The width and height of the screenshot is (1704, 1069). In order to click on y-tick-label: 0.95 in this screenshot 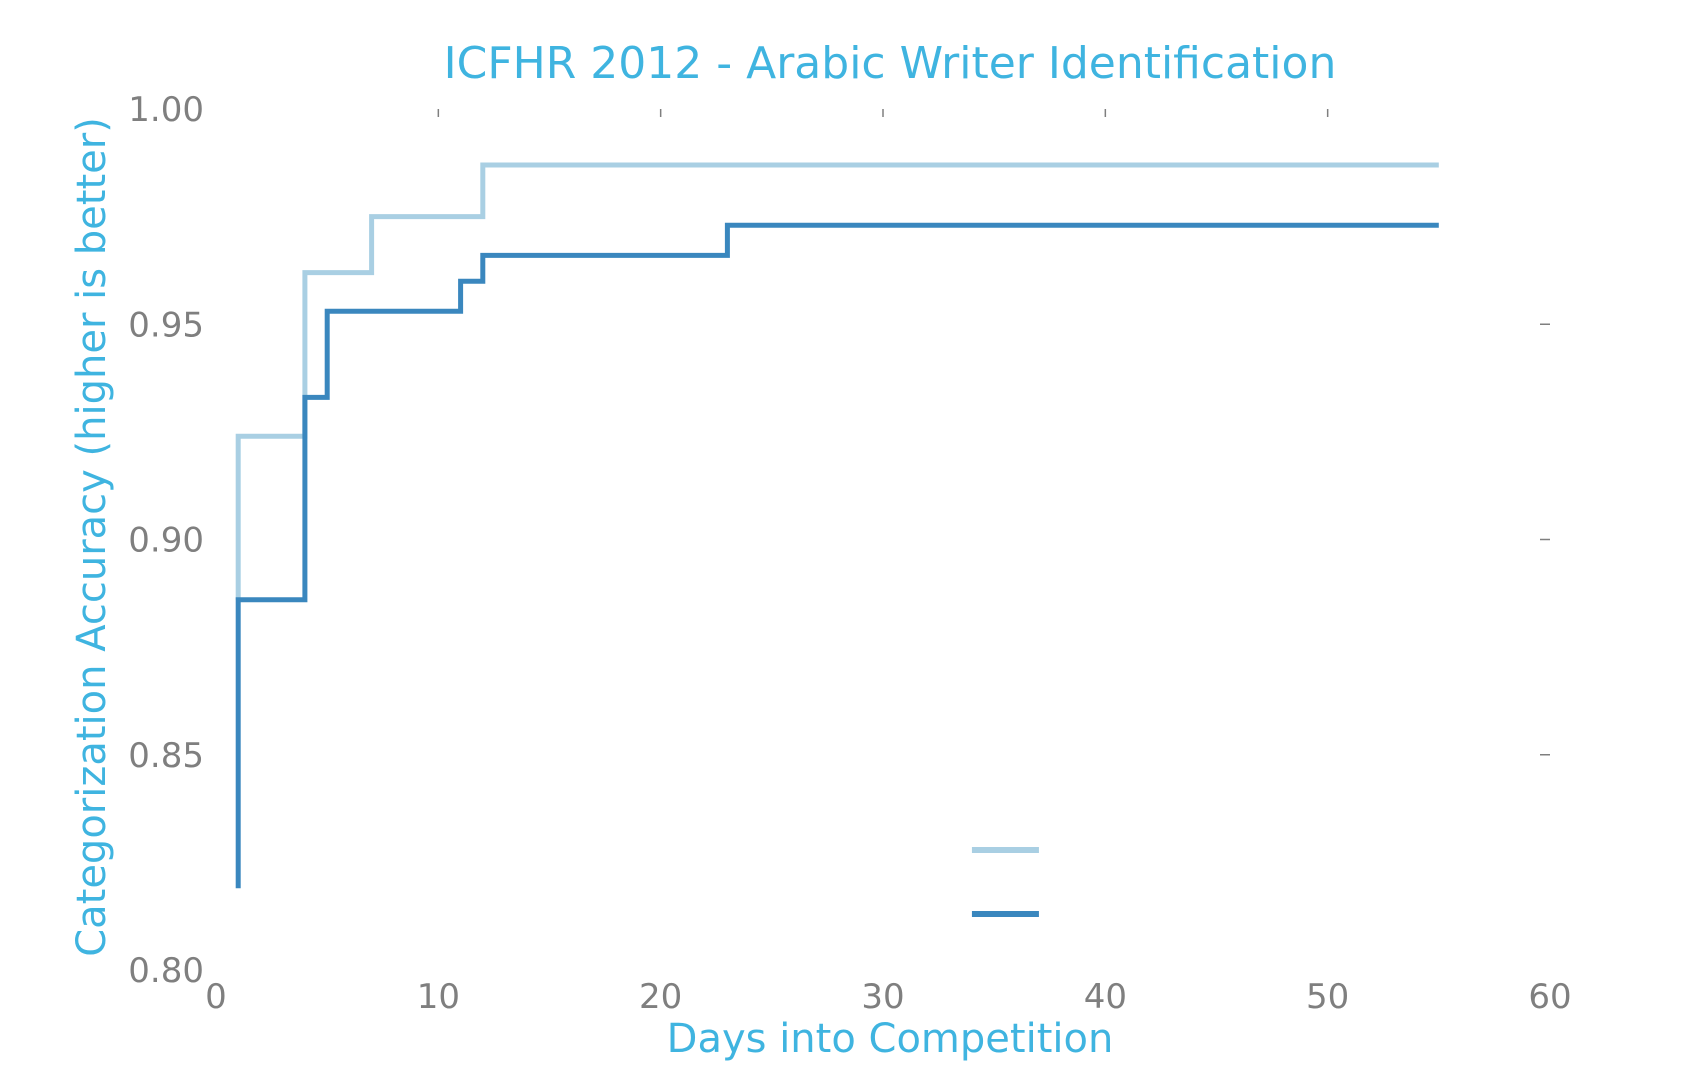, I will do `click(166, 325)`.